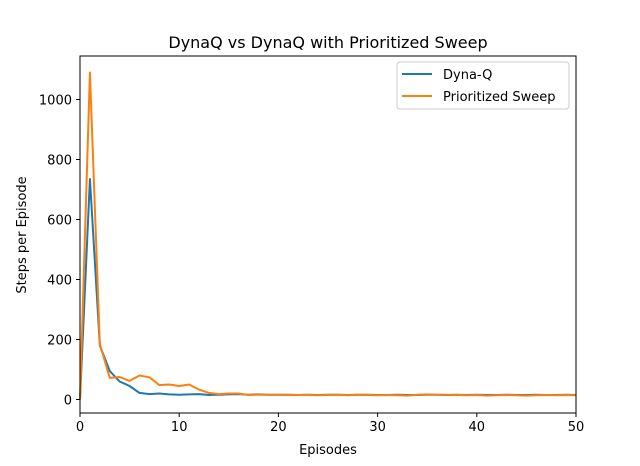 This screenshot has width=640, height=466. What do you see at coordinates (59, 161) in the screenshot?
I see `y-tick-label: 800` at bounding box center [59, 161].